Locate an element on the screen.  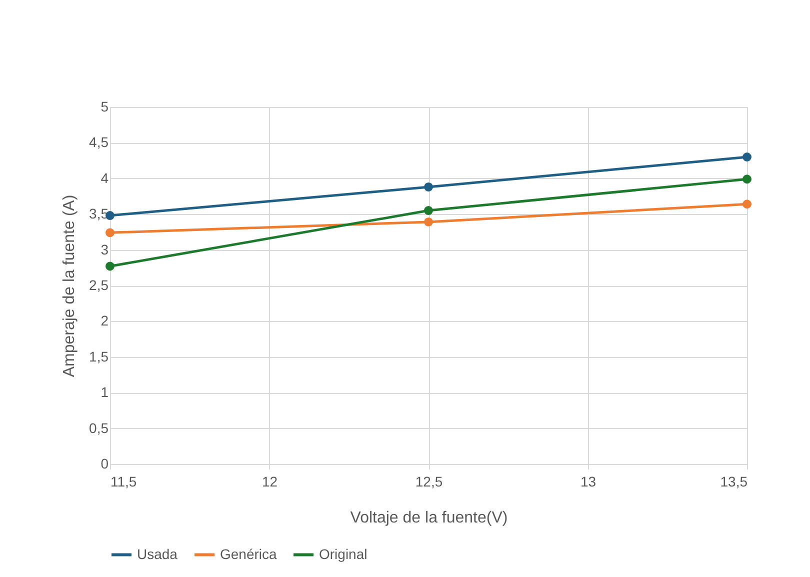
y-tick-label: 2,5 is located at coordinates (99, 285).